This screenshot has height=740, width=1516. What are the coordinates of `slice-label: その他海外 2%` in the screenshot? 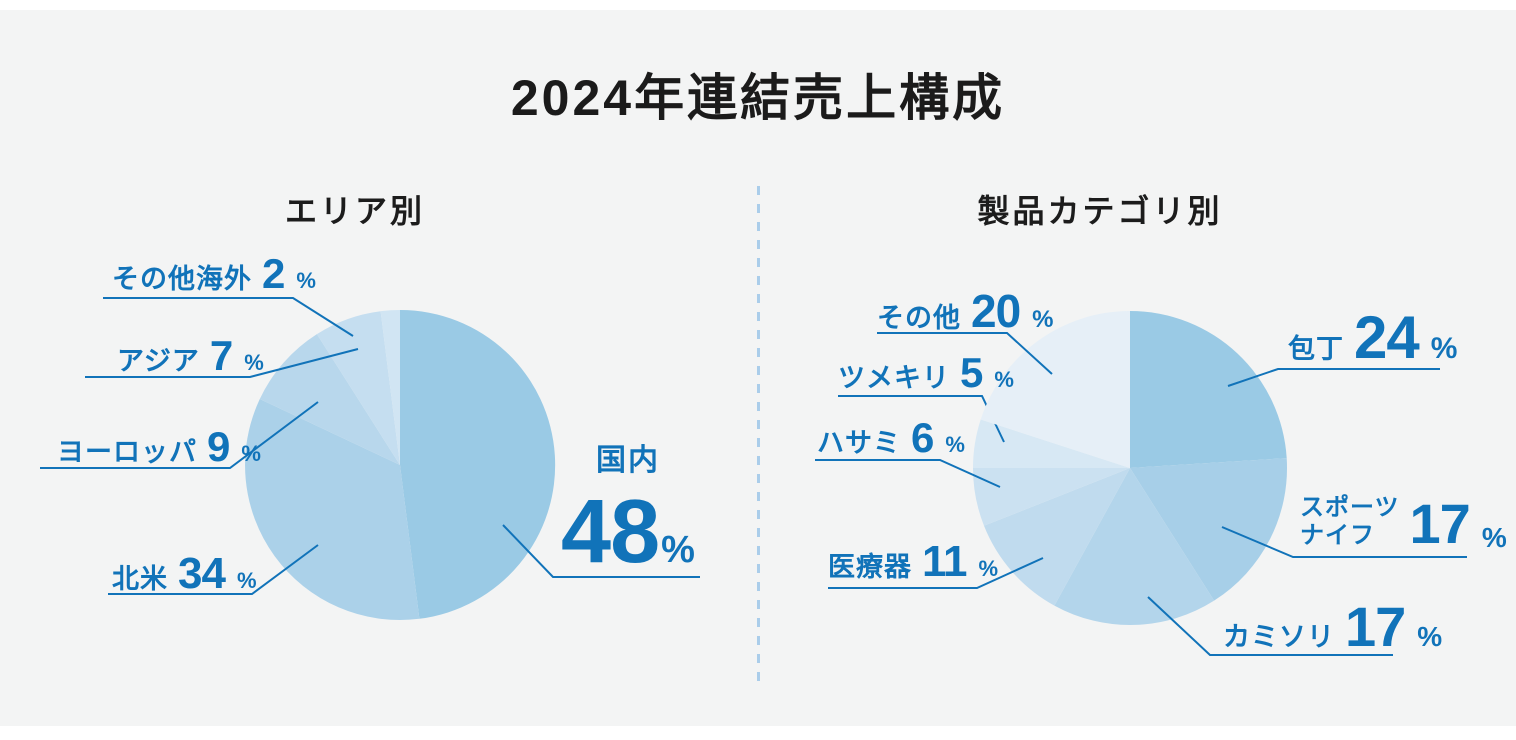 It's located at (214, 274).